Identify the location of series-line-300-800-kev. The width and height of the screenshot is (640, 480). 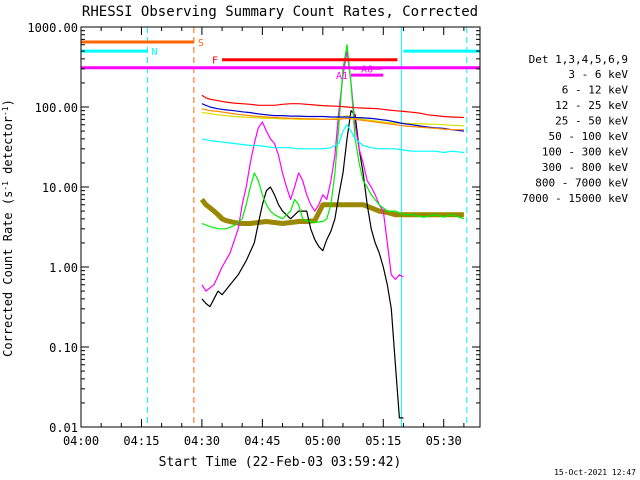
(332, 117).